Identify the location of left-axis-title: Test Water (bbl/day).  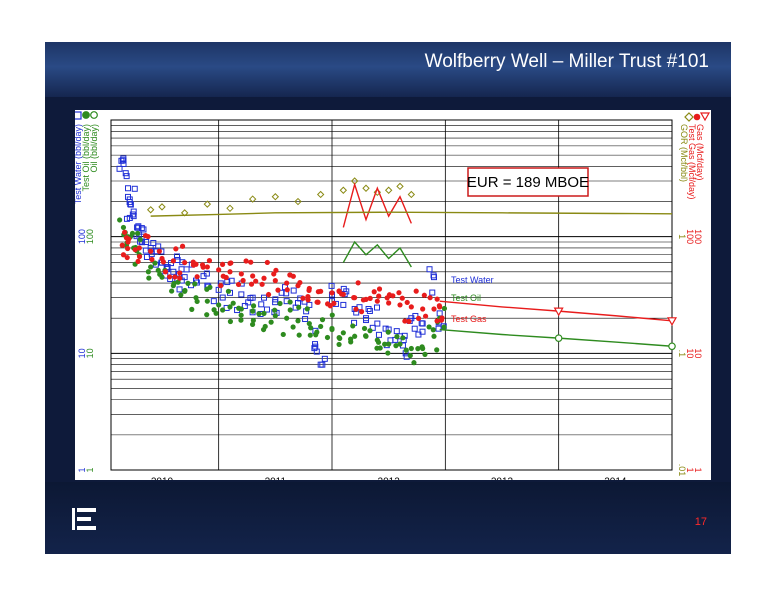
(79, 164).